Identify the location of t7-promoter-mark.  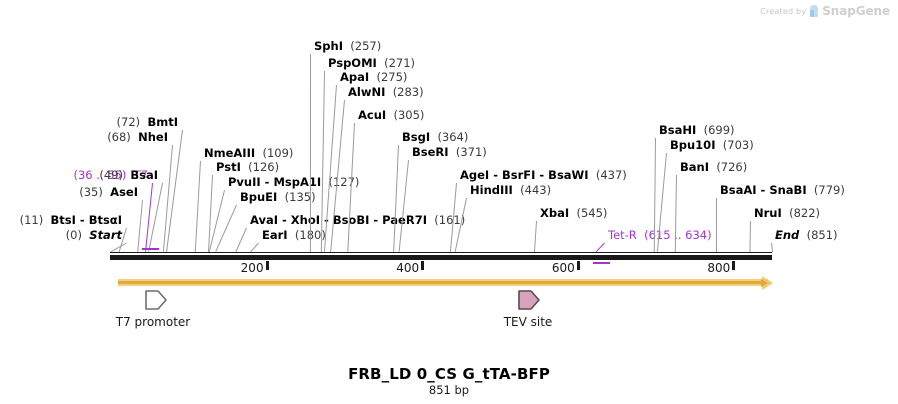
(150, 249).